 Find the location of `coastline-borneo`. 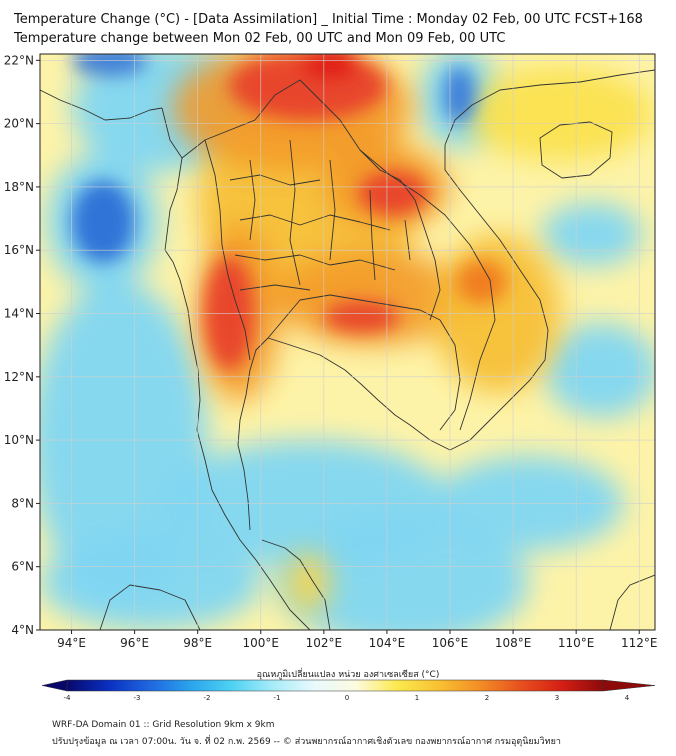

coastline-borneo is located at coordinates (632, 602).